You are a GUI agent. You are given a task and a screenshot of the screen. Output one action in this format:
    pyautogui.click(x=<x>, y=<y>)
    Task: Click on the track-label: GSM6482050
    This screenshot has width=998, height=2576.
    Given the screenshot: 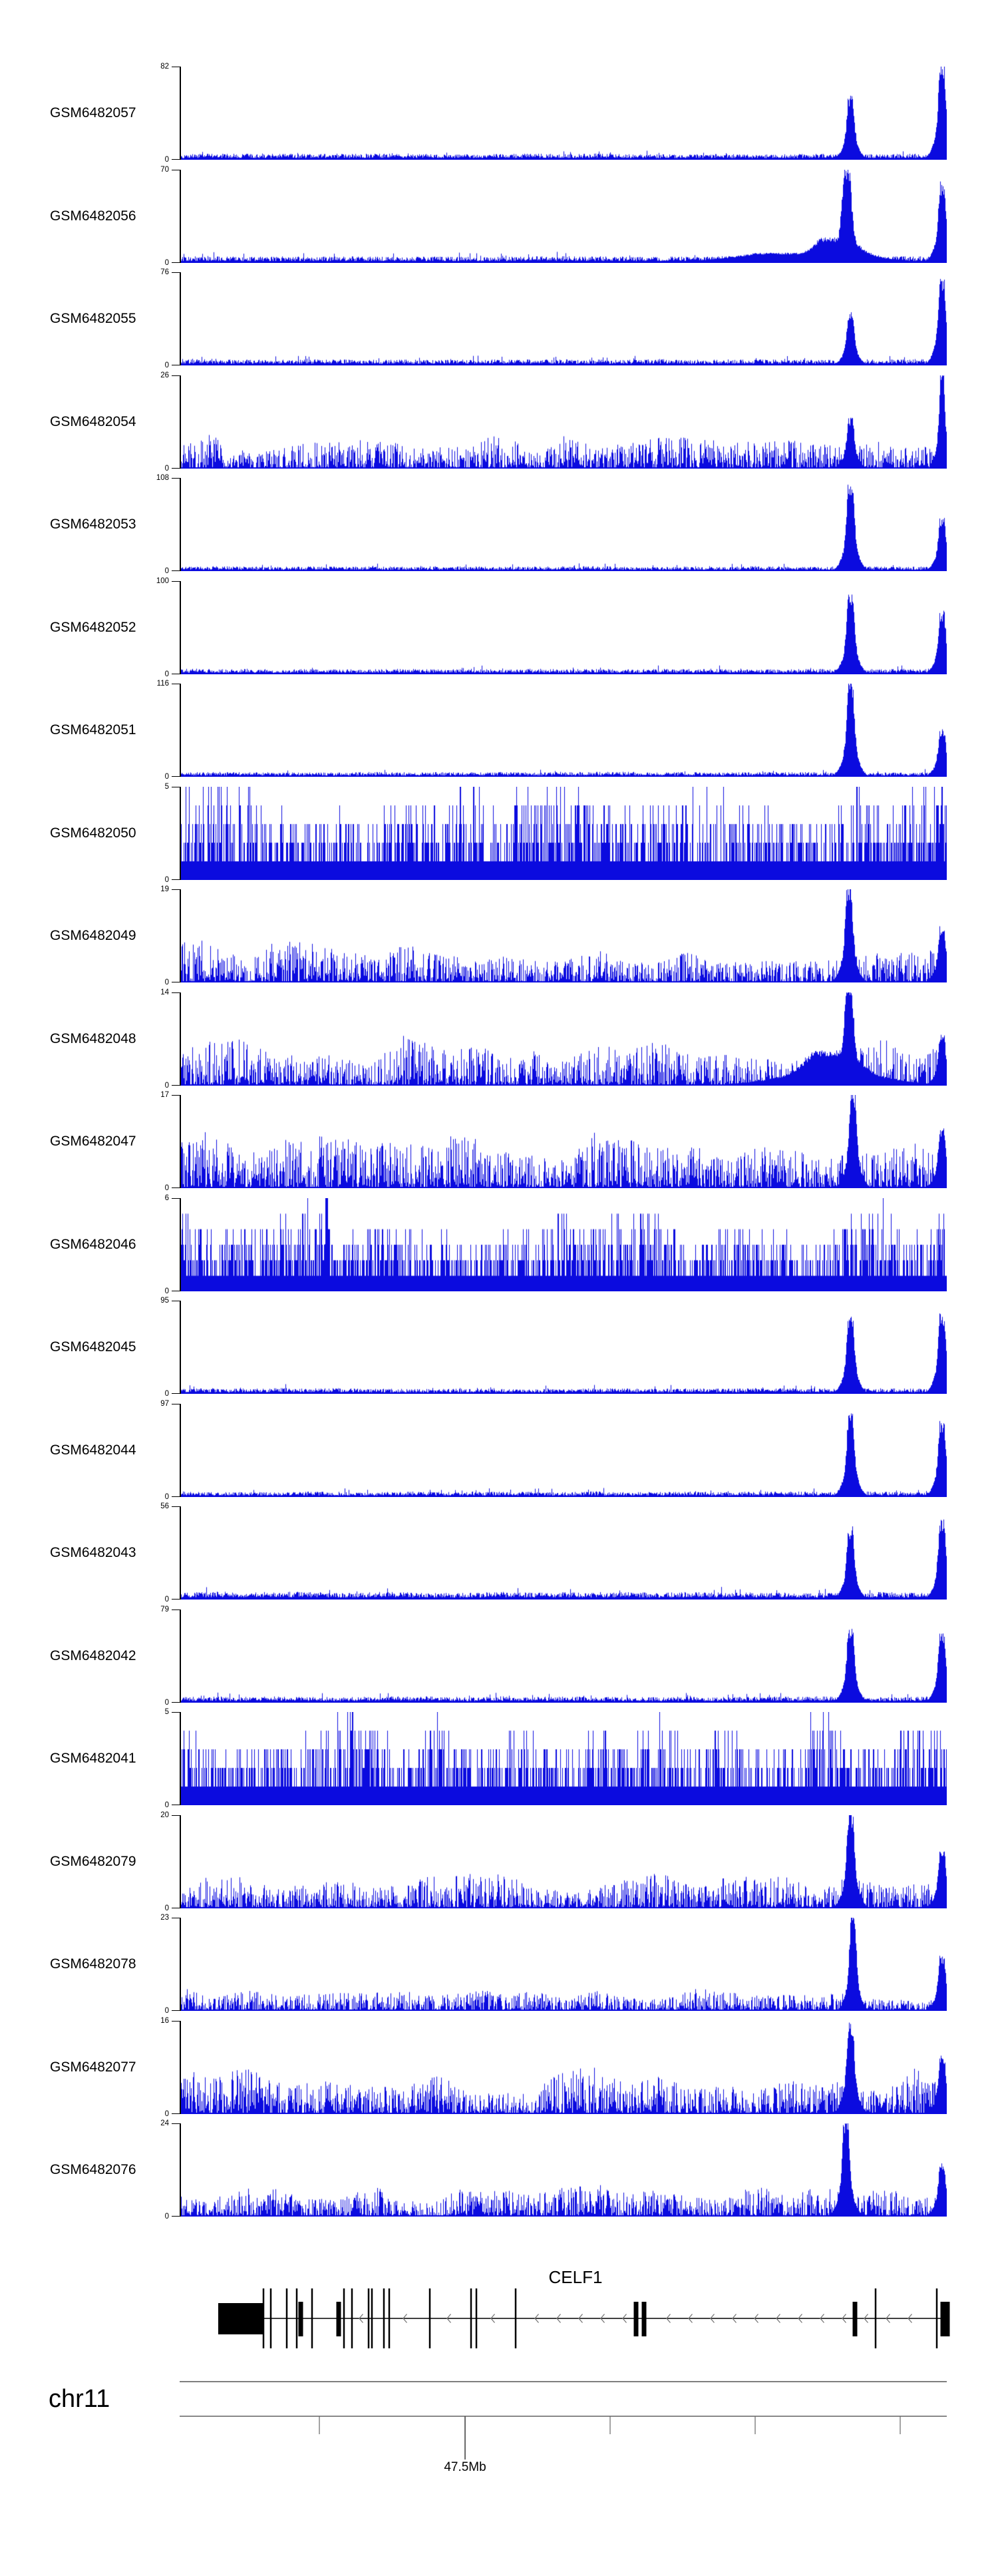 What is the action you would take?
    pyautogui.click(x=93, y=833)
    